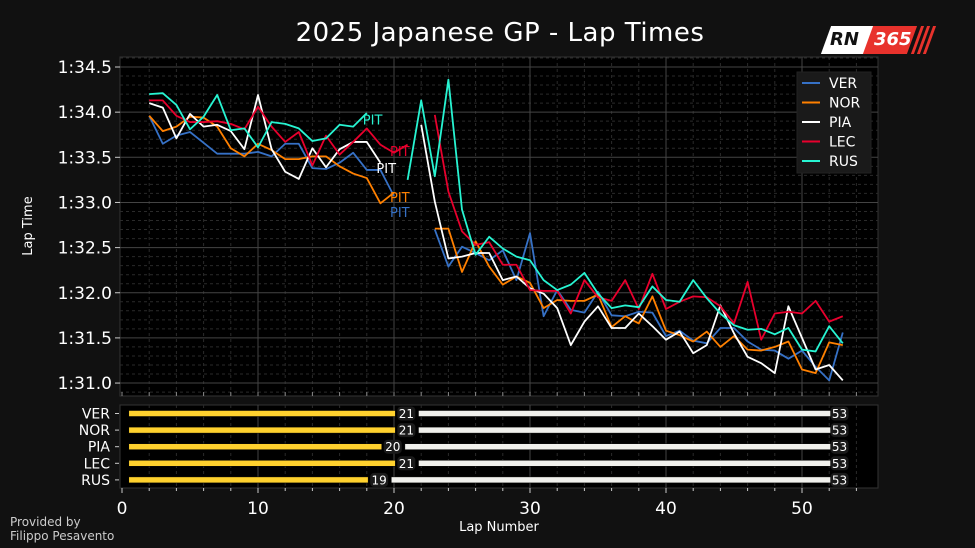 The width and height of the screenshot is (975, 548). I want to click on y-tick-label: 1:32.0, so click(85, 294).